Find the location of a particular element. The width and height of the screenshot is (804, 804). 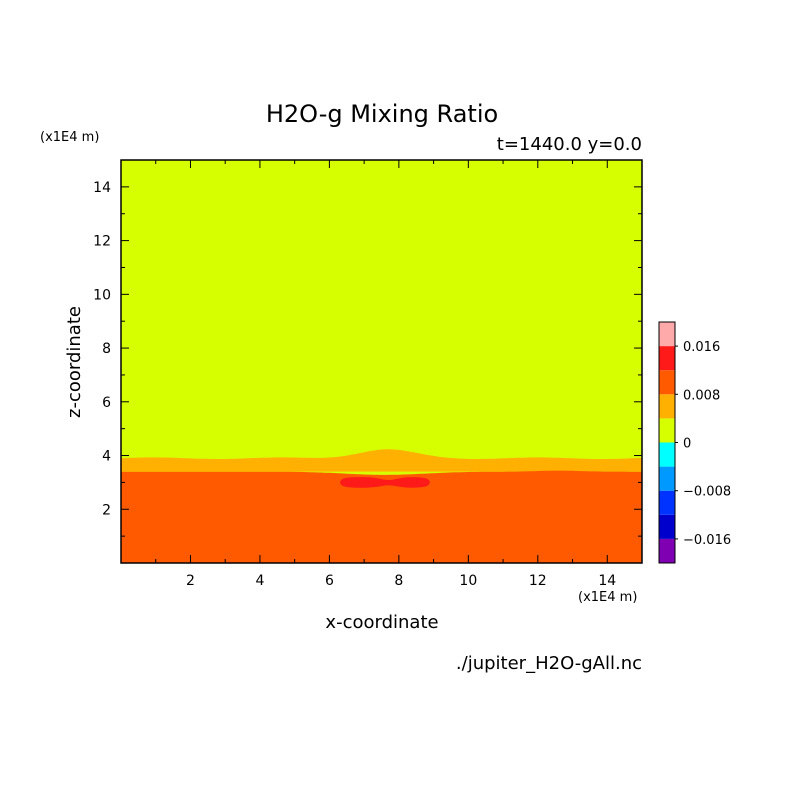

region-core is located at coordinates (385, 482).